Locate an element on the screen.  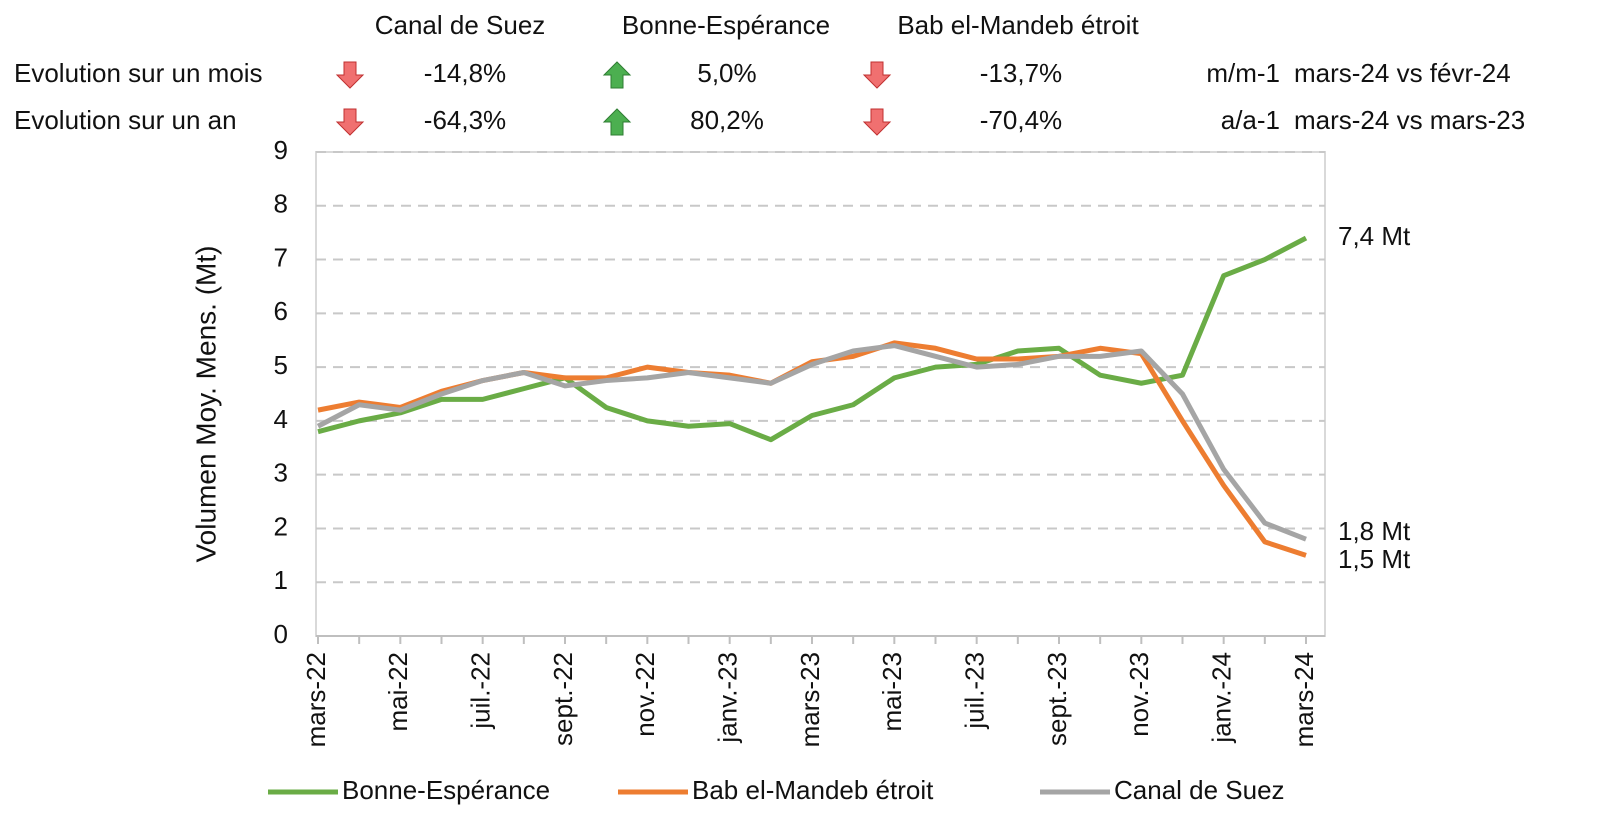
x-tick-label: janv.-24 is located at coordinates (1222, 698).